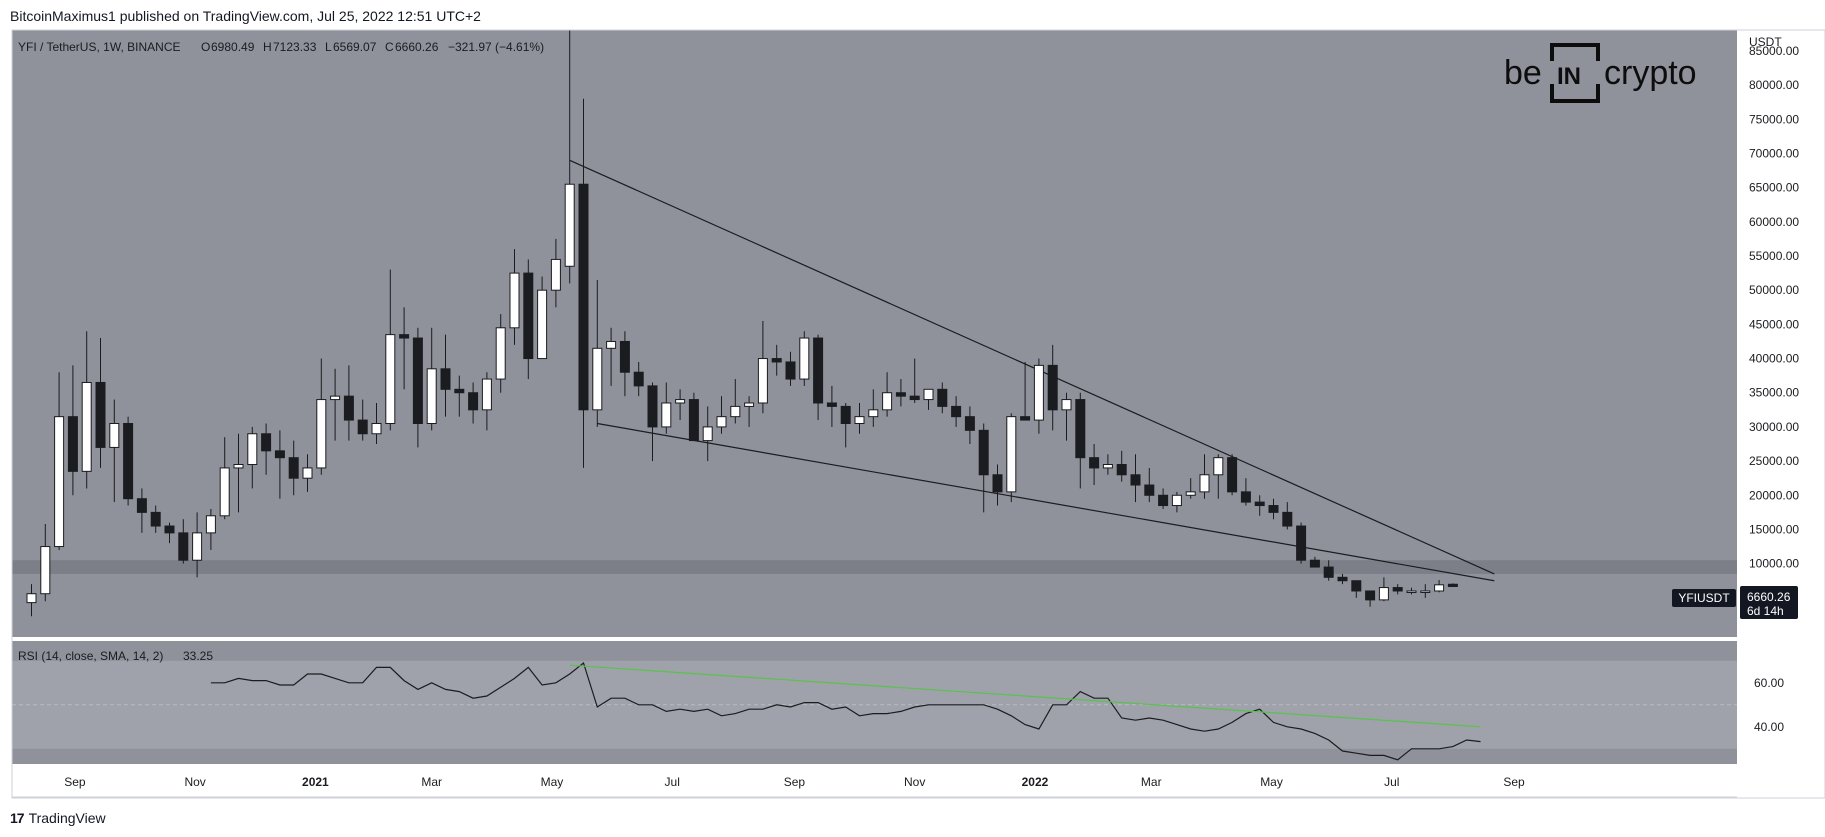 The width and height of the screenshot is (1825, 837). Describe the element at coordinates (233, 47) in the screenshot. I see `open-value: 6980.49` at that location.